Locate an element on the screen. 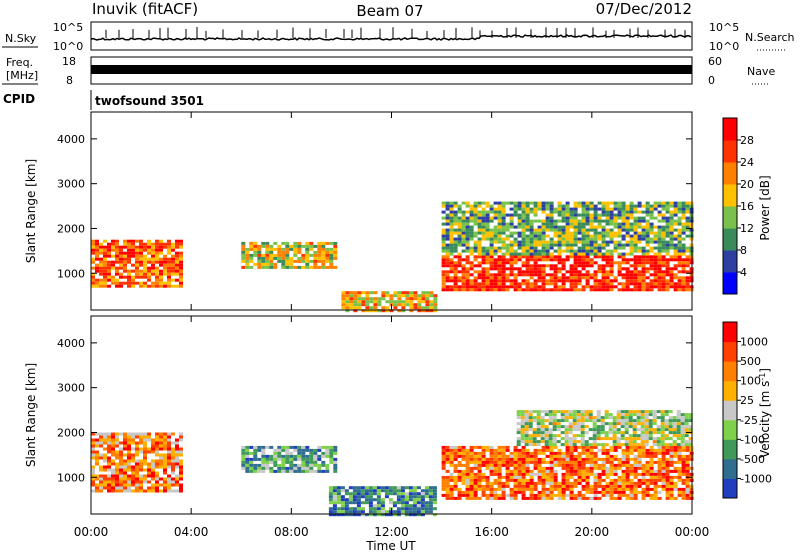  nsky-tick-top: 10^5 is located at coordinates (68, 27).